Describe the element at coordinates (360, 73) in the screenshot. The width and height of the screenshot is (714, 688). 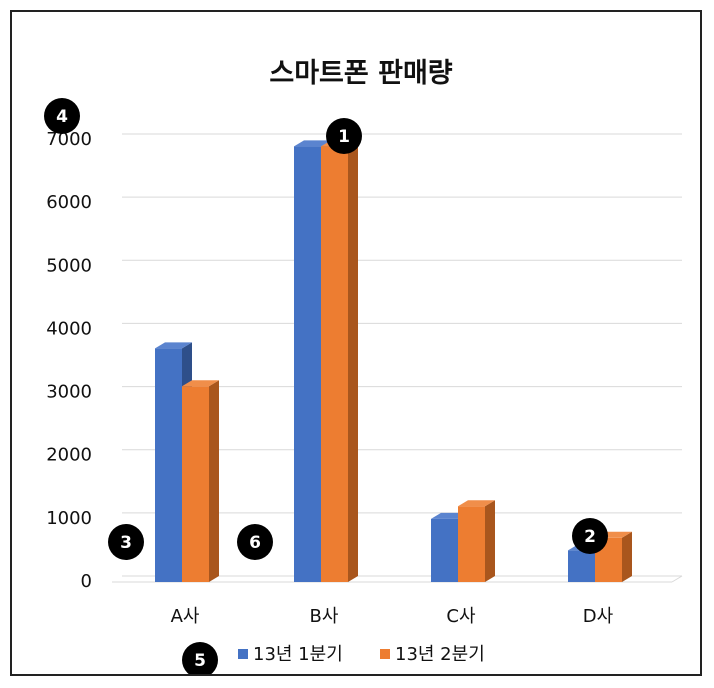
I see `chart-title: 스마트폰 판매량` at that location.